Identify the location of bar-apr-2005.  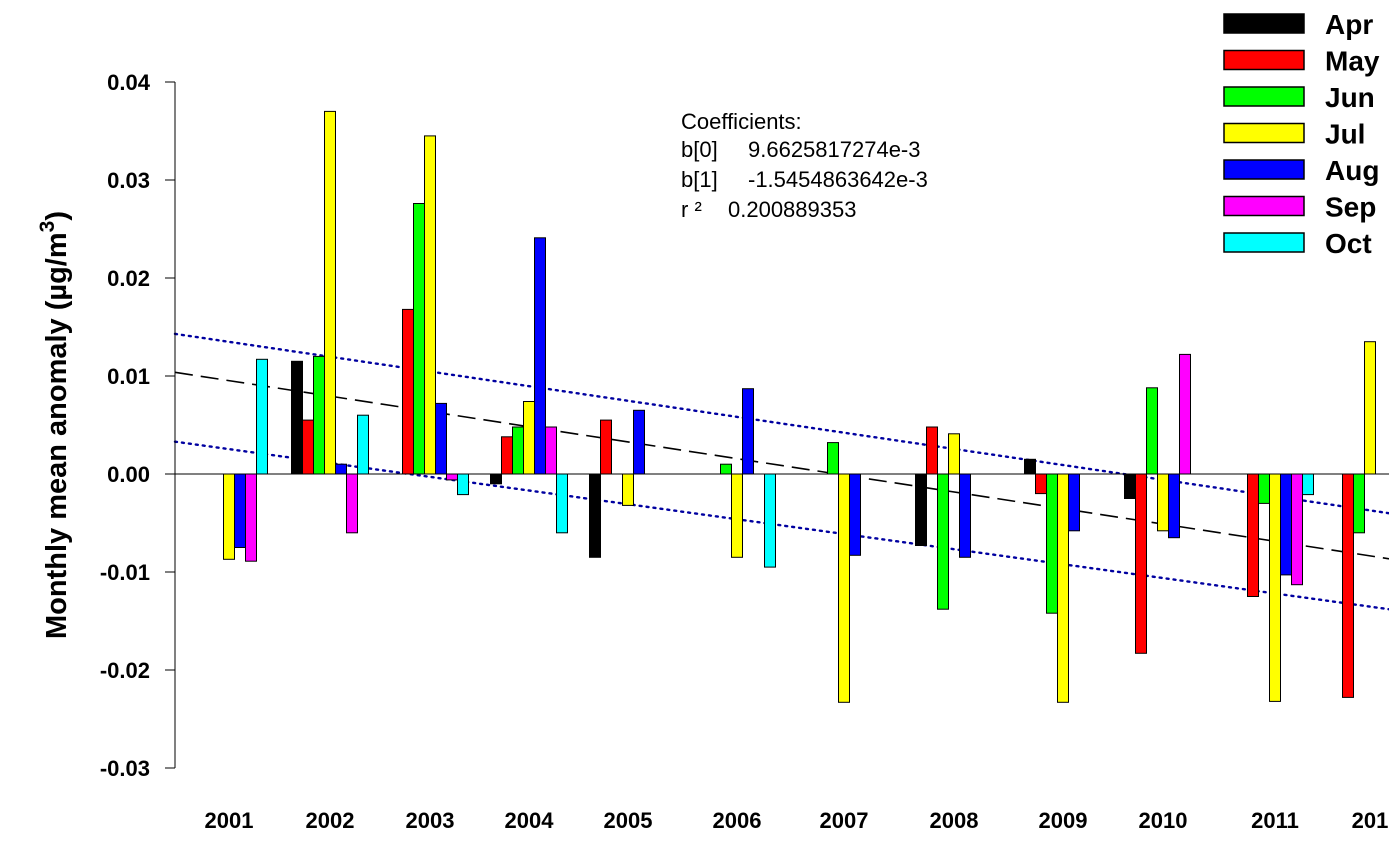
(595, 515).